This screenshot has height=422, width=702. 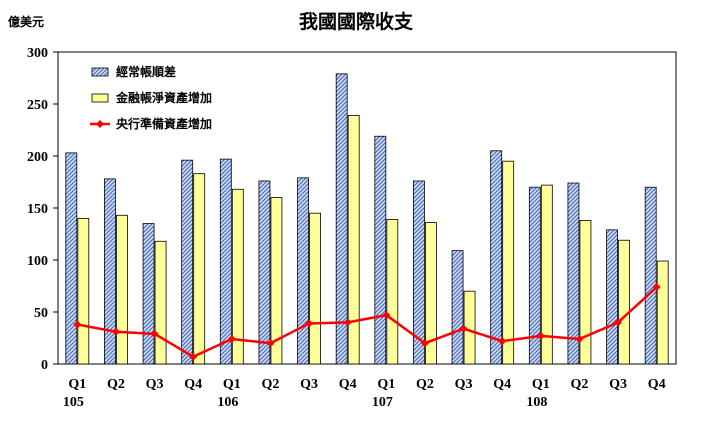 What do you see at coordinates (26, 21) in the screenshot?
I see `y-axis-unit-label: 億美元` at bounding box center [26, 21].